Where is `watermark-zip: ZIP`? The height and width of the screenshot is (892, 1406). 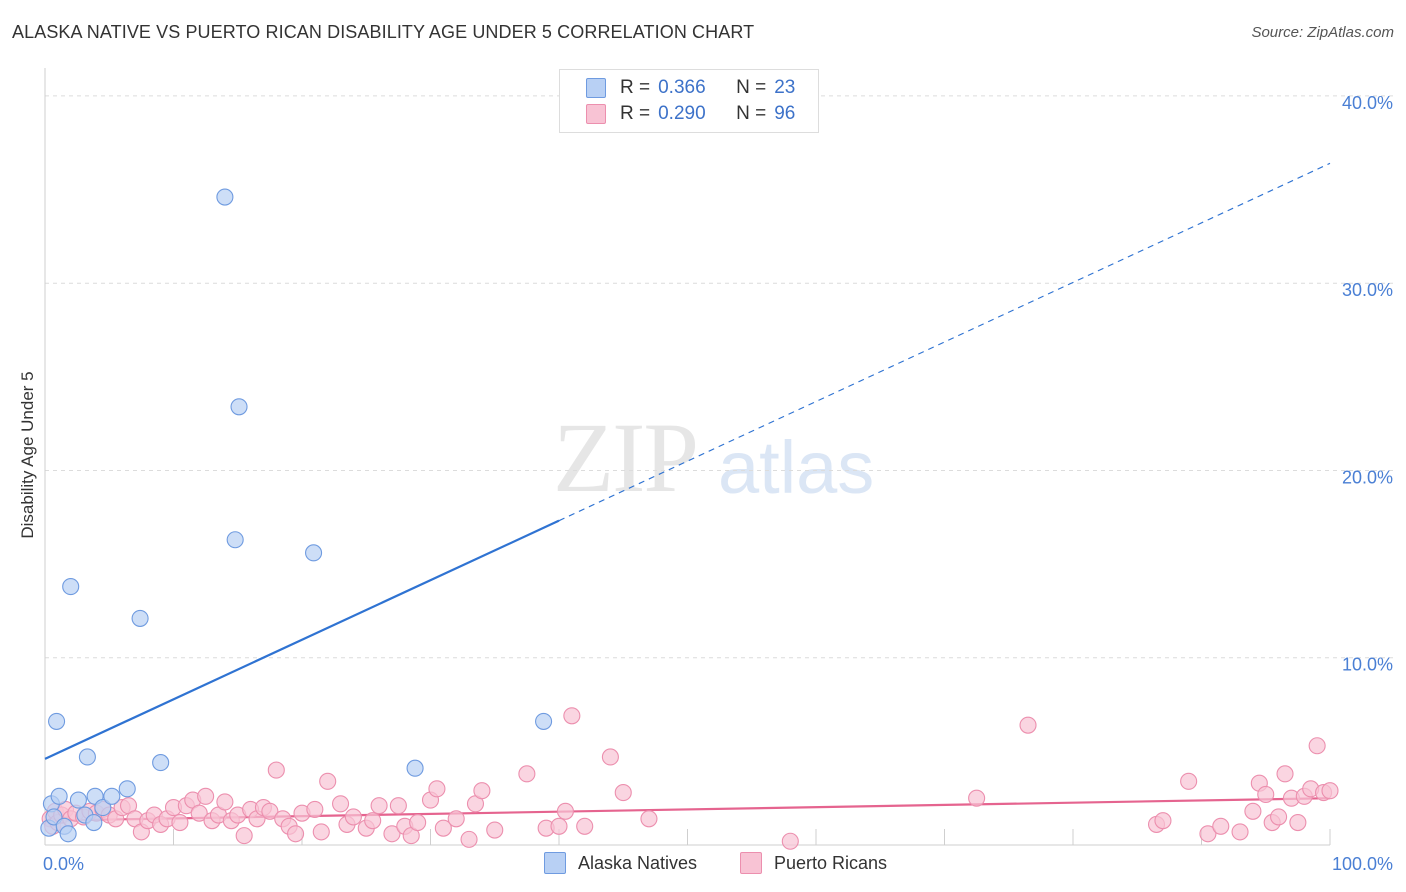 watermark-zip: ZIP is located at coordinates (626, 457).